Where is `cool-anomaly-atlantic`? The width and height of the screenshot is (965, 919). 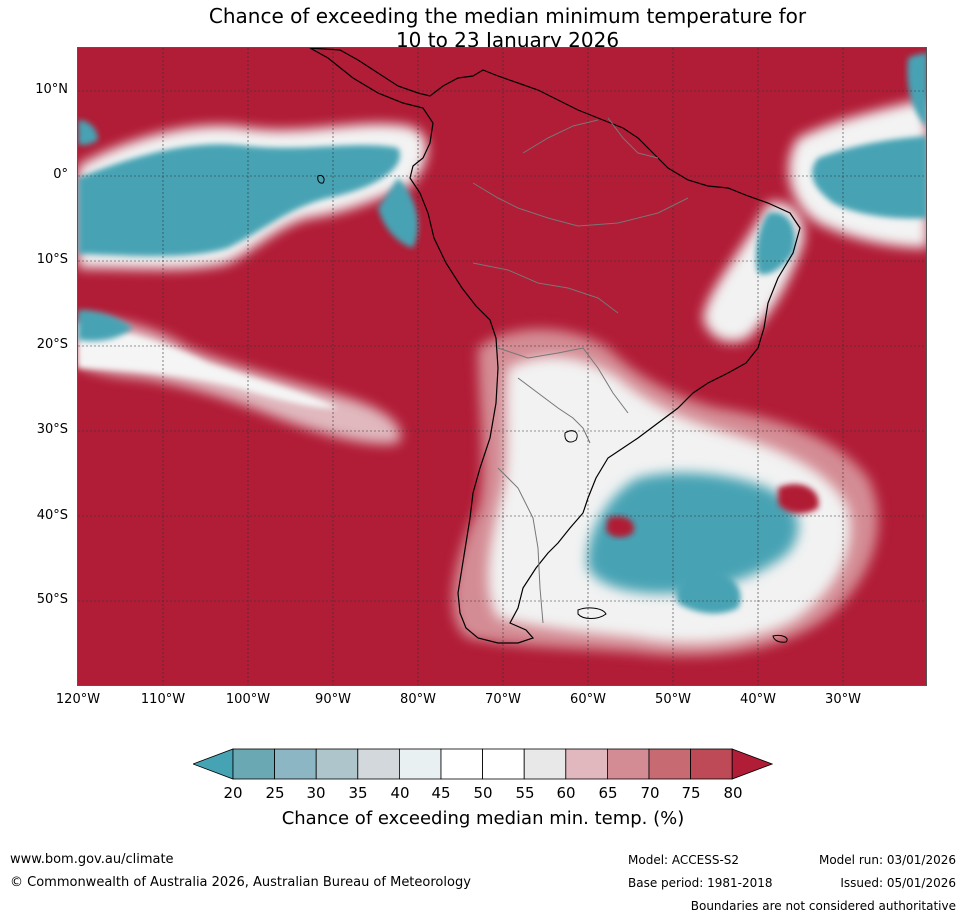
cool-anomaly-atlantic is located at coordinates (814, 197).